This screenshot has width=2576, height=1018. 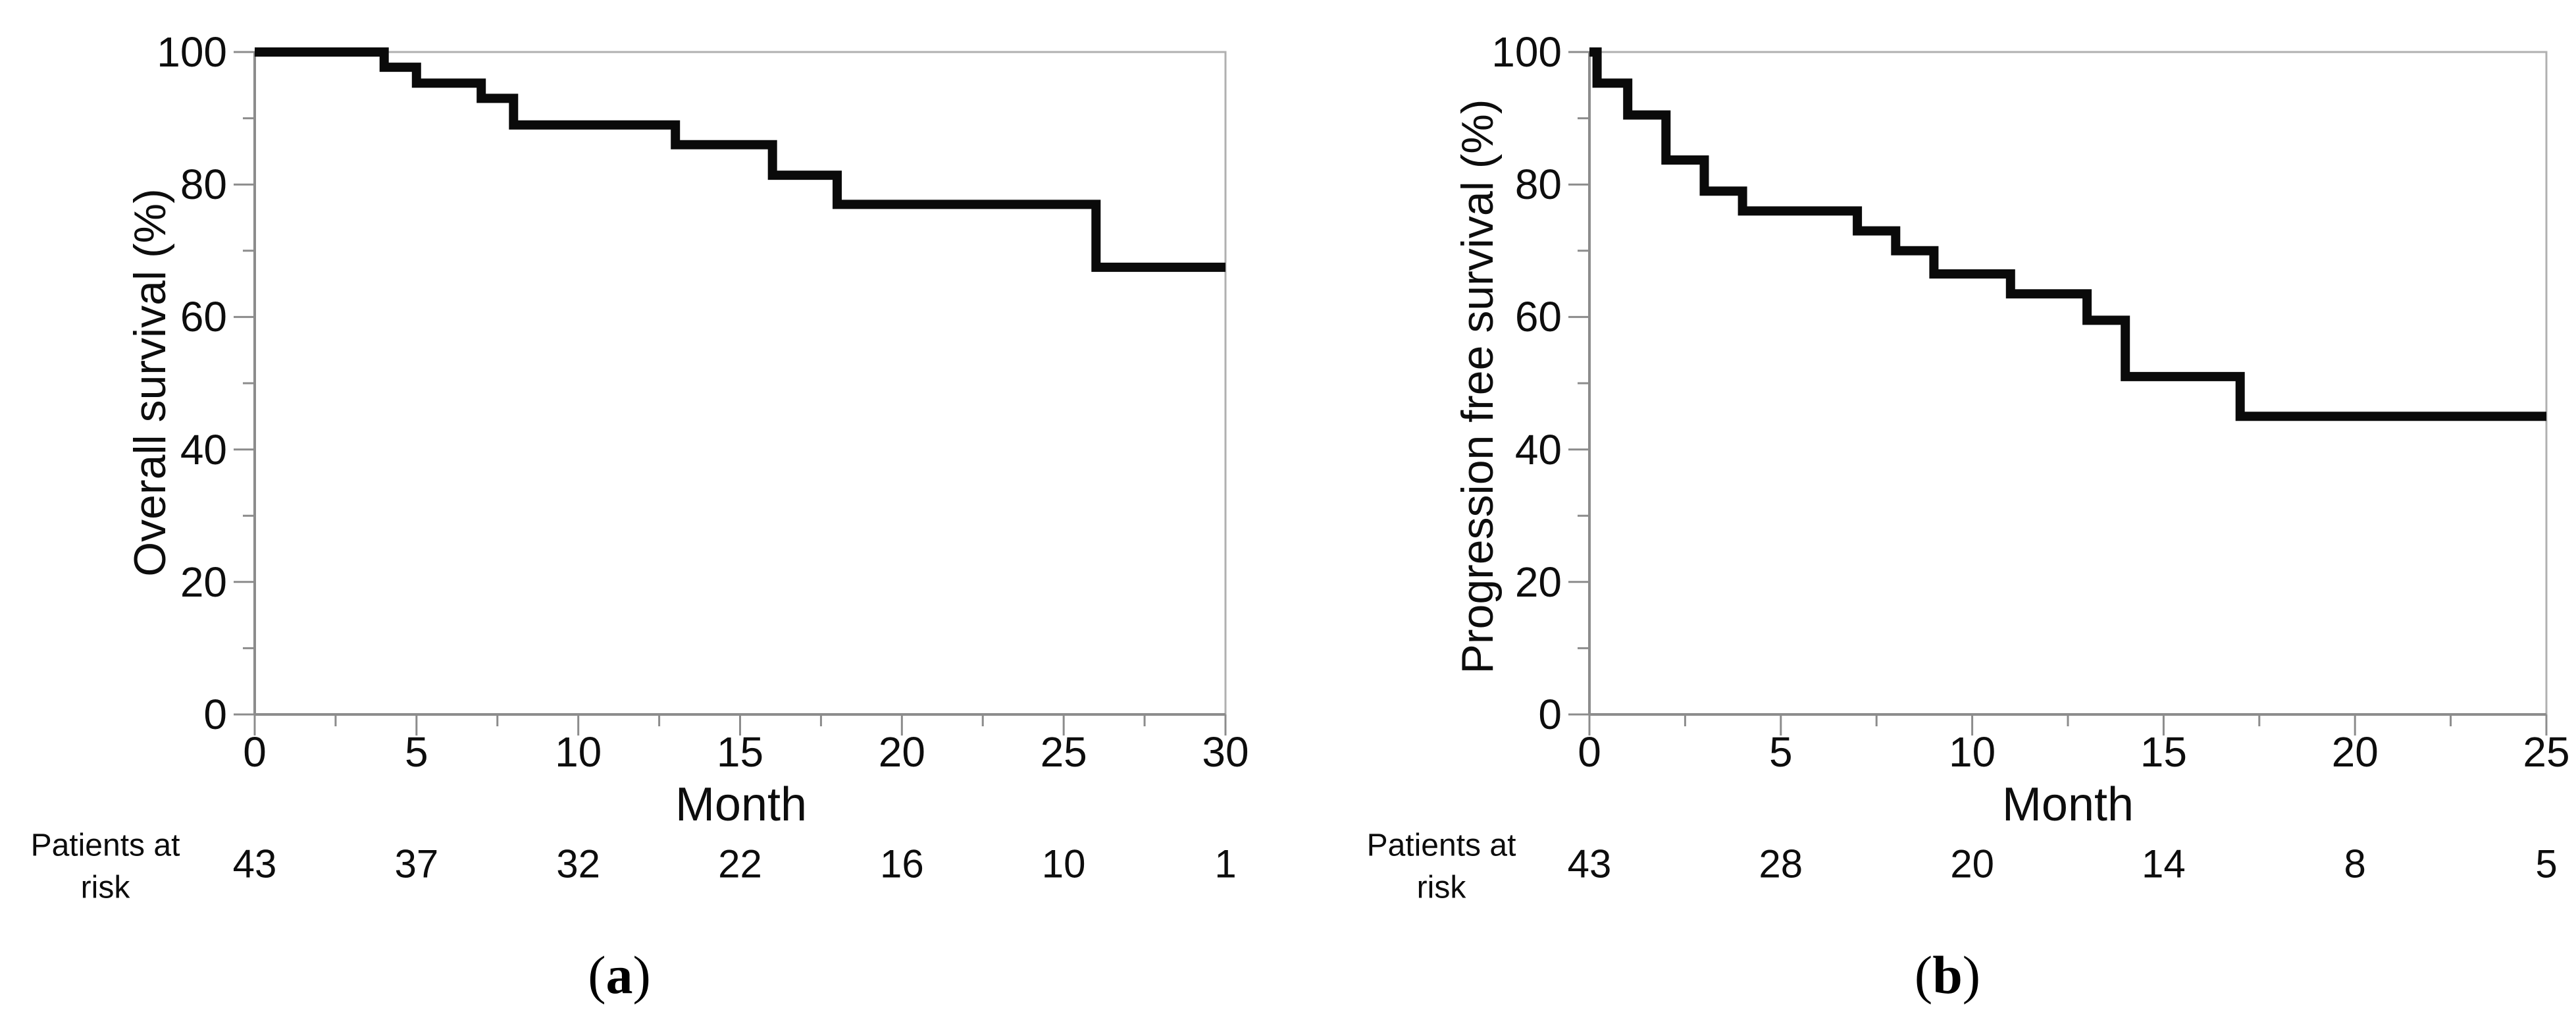 I want to click on panel-b-x-tick-label: 5, so click(x=1781, y=752).